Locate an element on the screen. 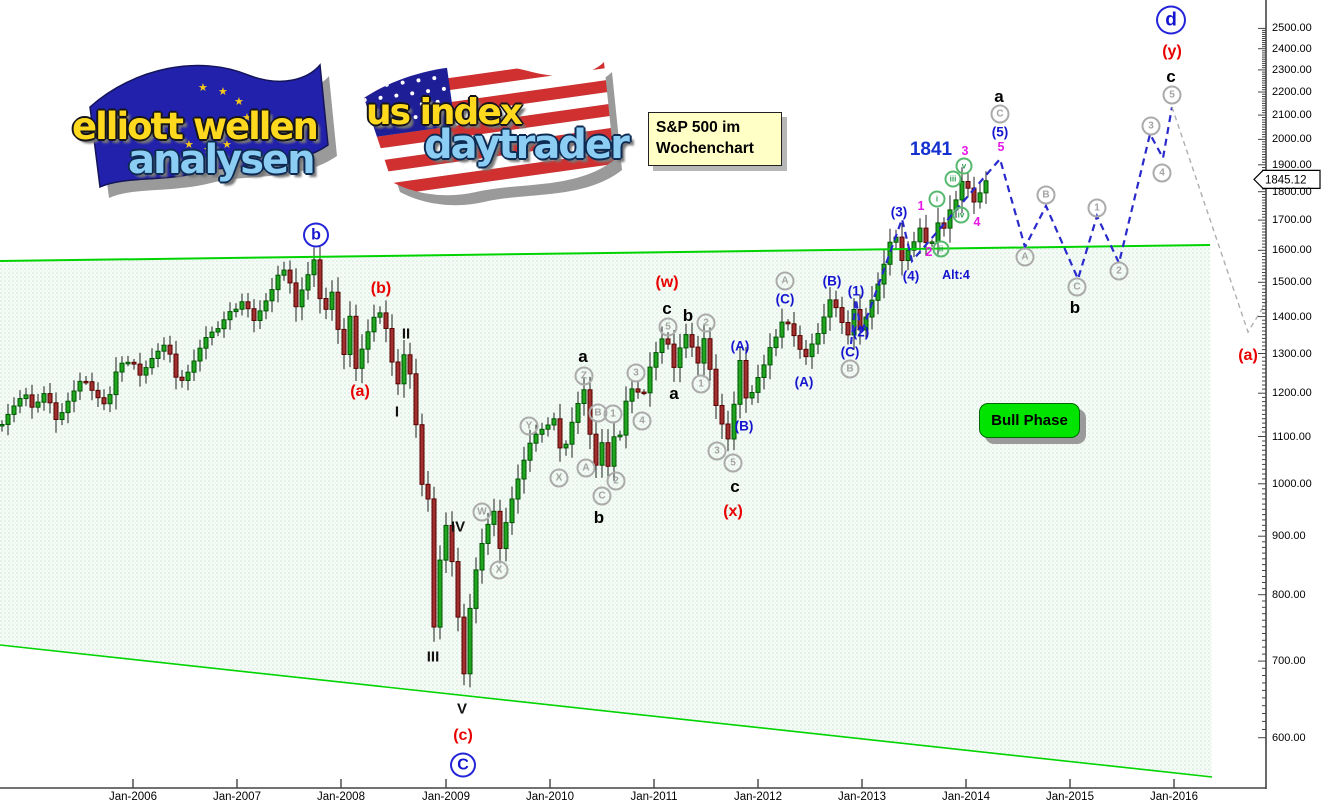  wave-label-4: (4) is located at coordinates (911, 276).